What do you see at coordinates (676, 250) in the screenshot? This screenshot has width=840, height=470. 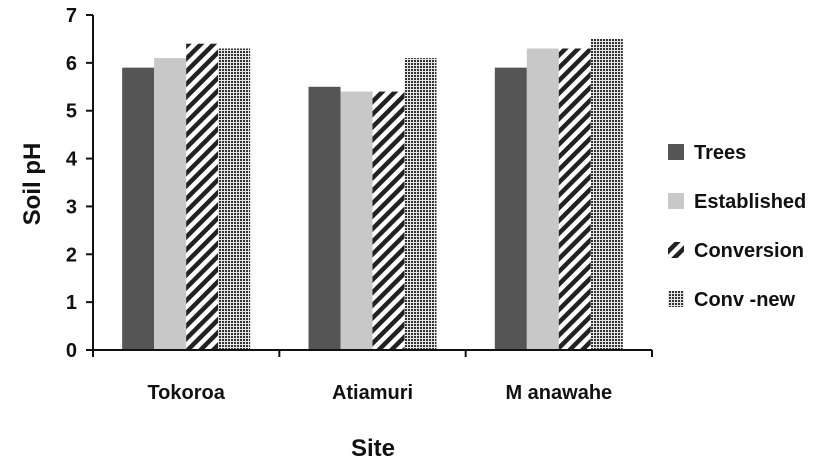 I see `legend-swatch-conversion` at bounding box center [676, 250].